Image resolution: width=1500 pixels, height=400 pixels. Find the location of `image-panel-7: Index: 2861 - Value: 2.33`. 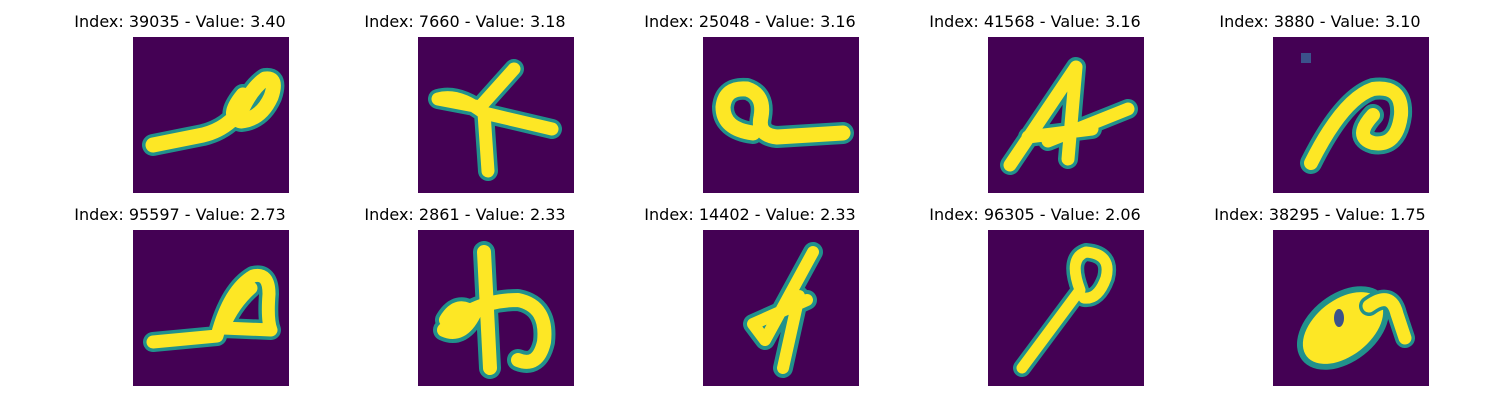

image-panel-7: Index: 2861 - Value: 2.33 is located at coordinates (465, 289).